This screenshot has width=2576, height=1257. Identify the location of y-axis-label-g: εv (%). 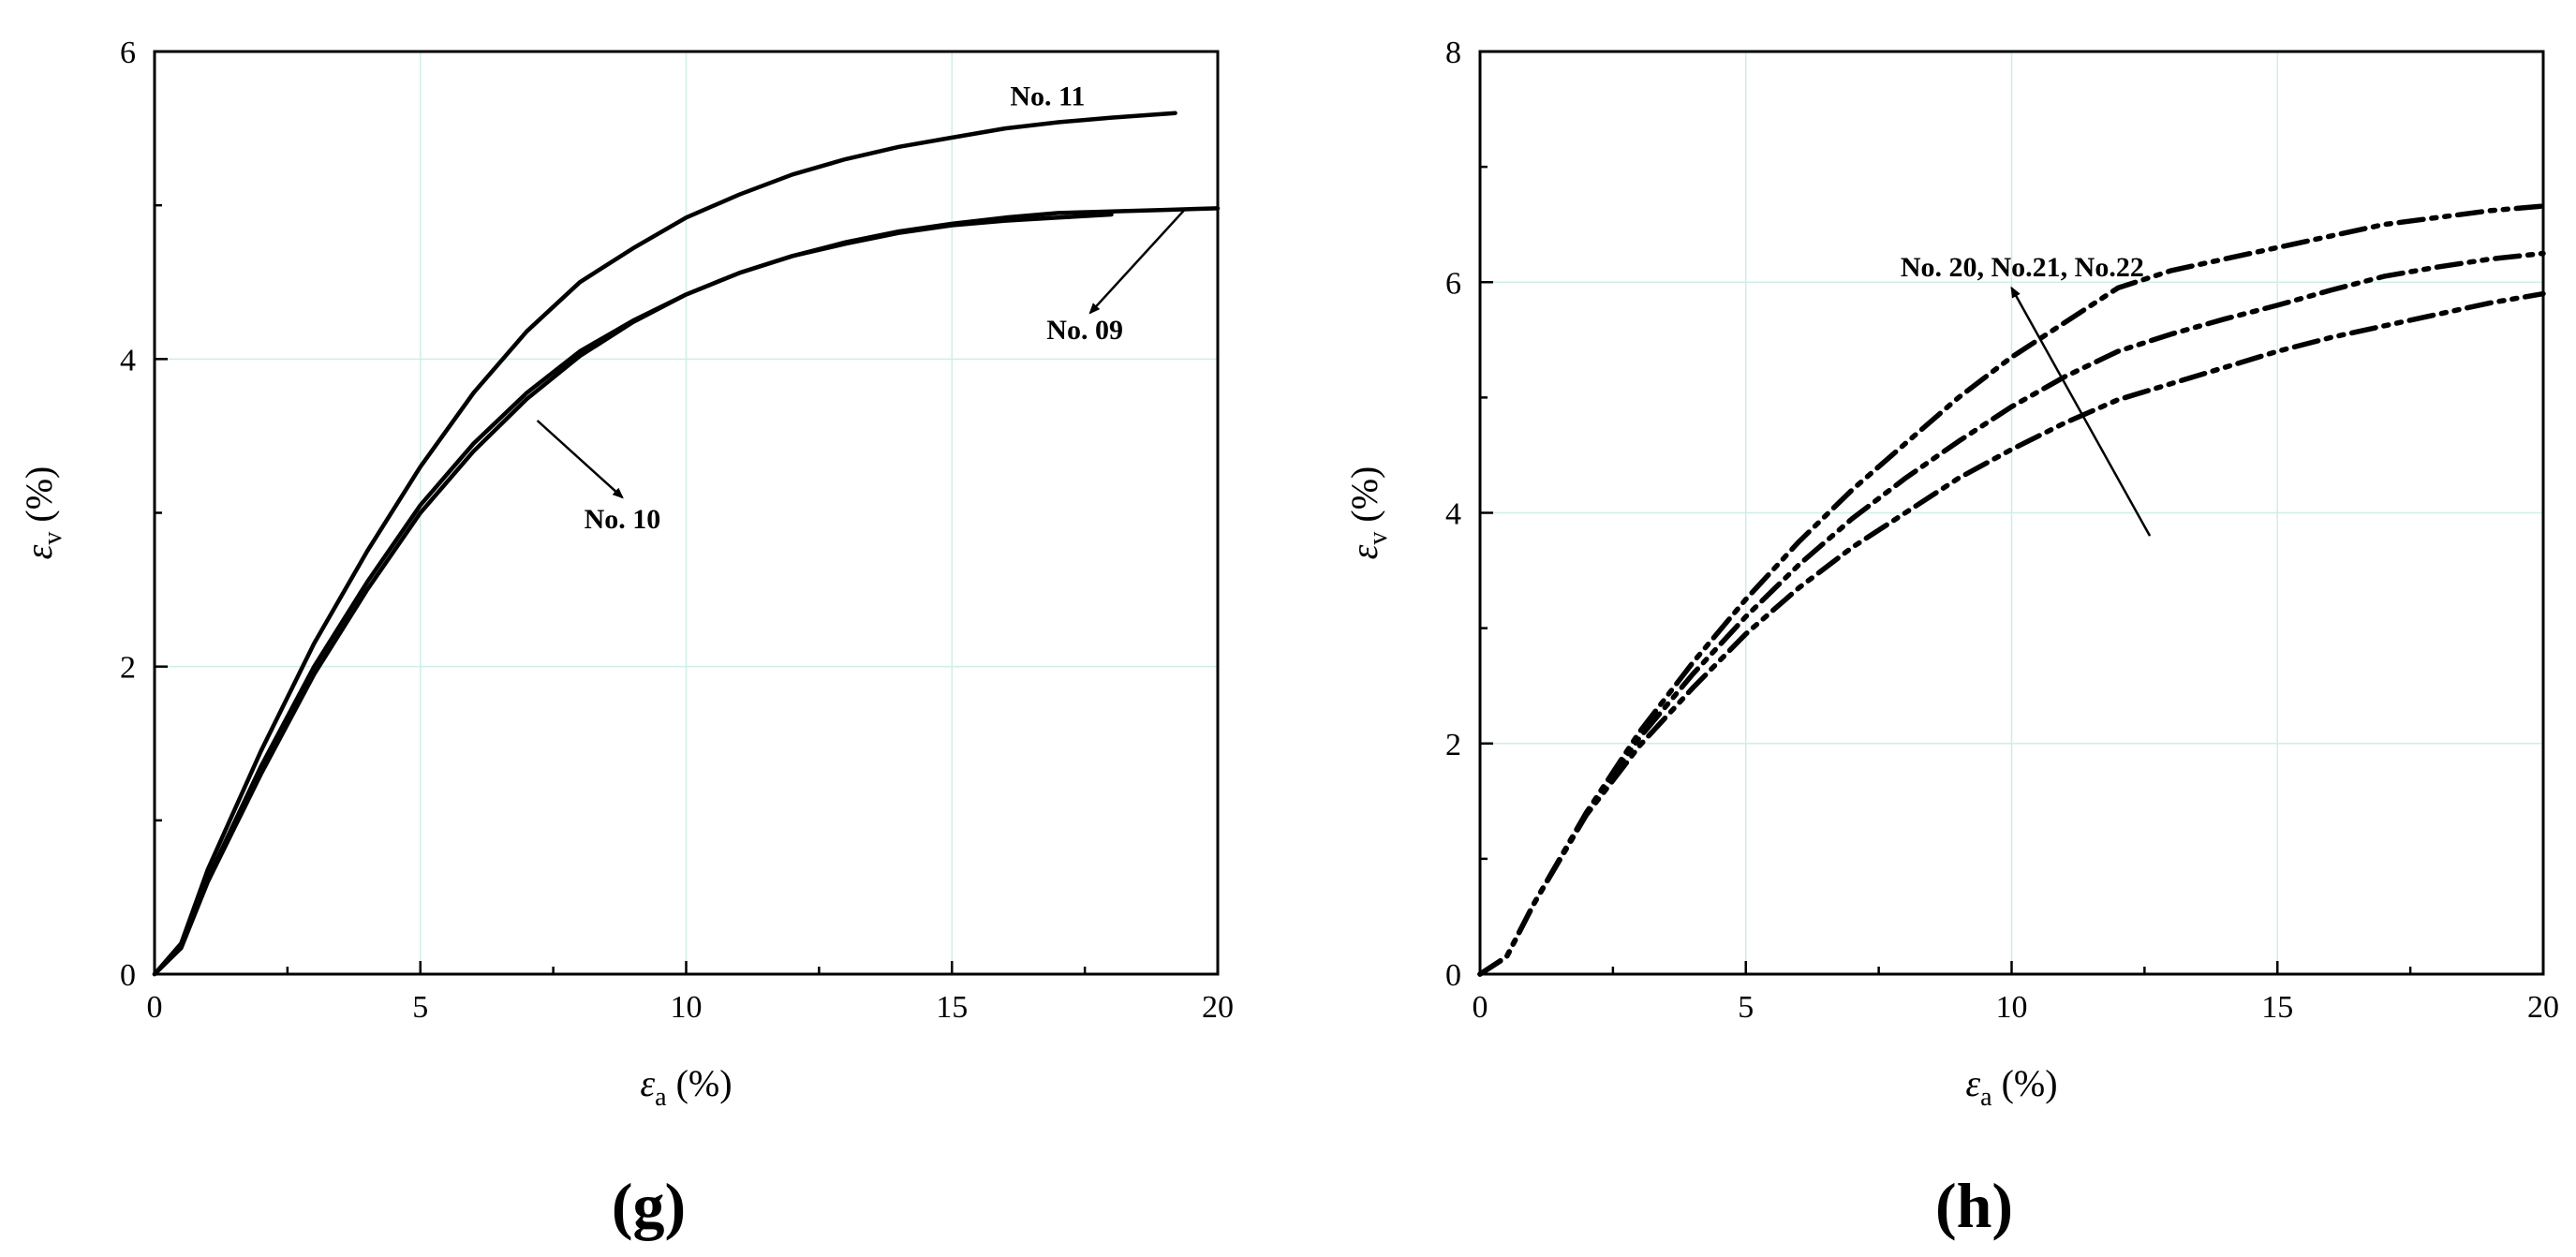
(42, 513).